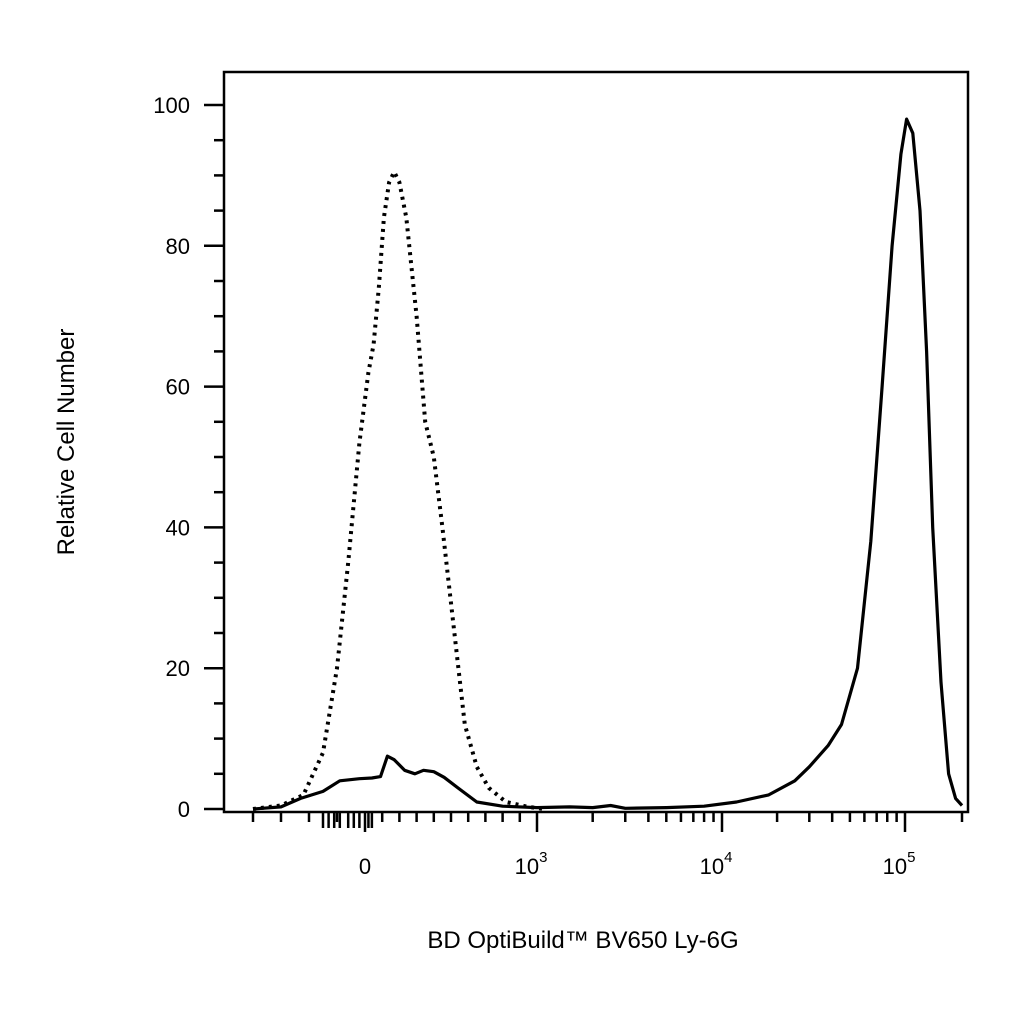 The image size is (1024, 1024). What do you see at coordinates (911, 857) in the screenshot?
I see `x-tick-exponent: 5` at bounding box center [911, 857].